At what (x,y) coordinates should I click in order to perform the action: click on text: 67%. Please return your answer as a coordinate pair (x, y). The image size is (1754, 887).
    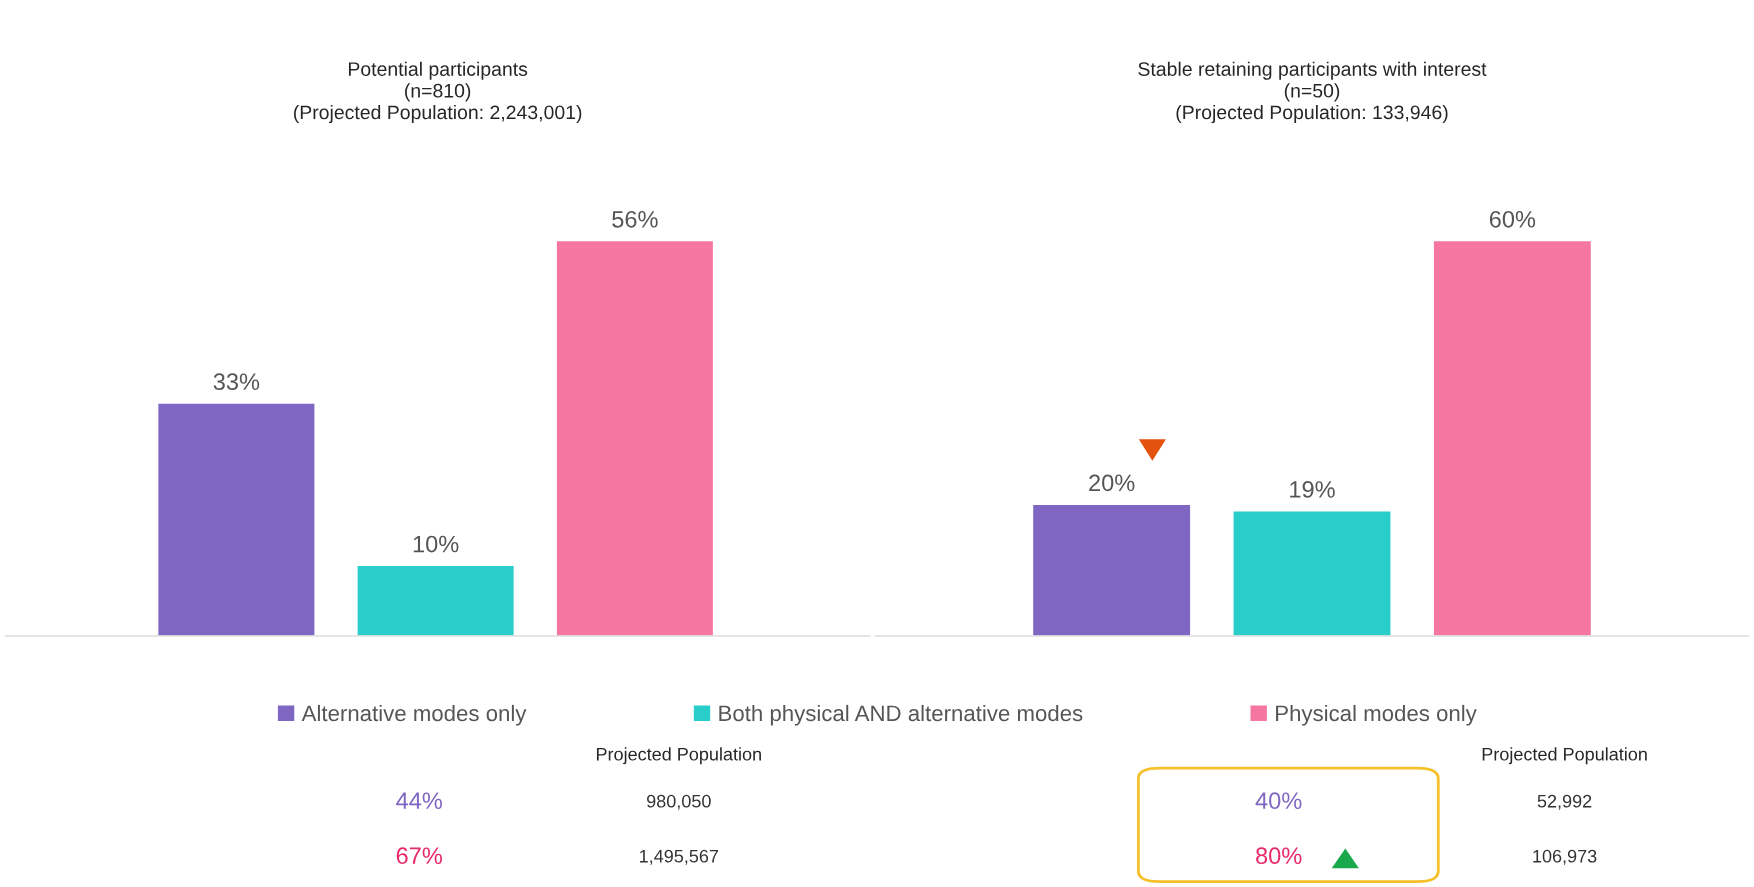
    Looking at the image, I should click on (419, 856).